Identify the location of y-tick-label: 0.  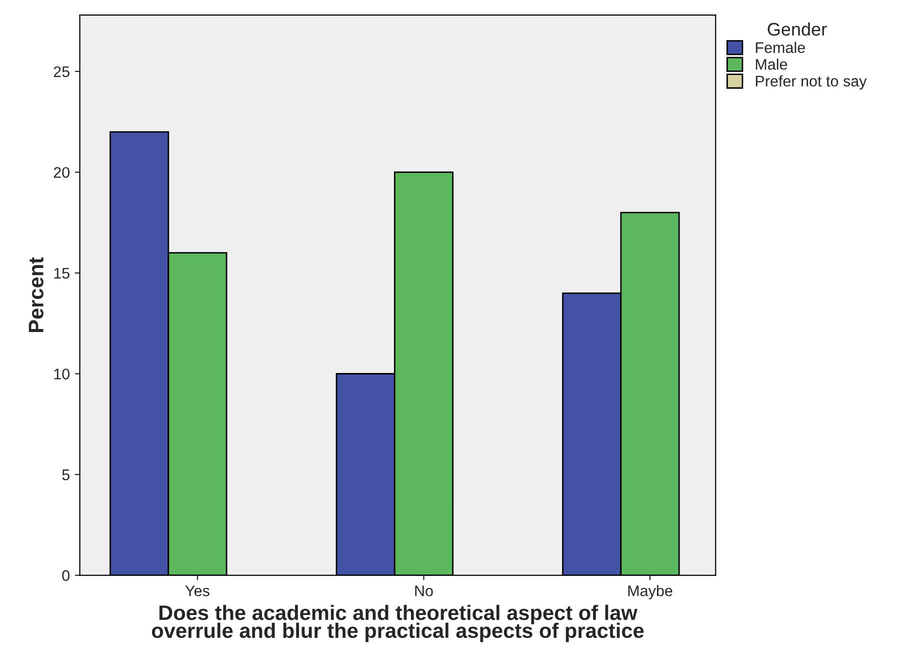
(66, 575).